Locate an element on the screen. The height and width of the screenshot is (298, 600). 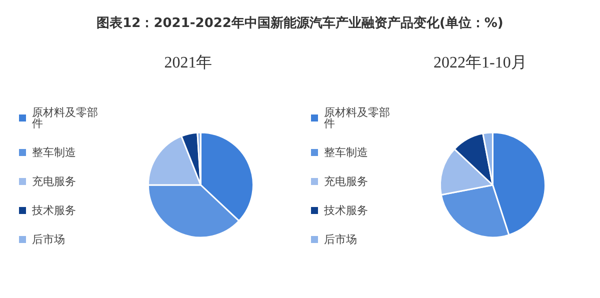
text: 图表12：2021-2022年中国新能源汽车产业融资产品变化(单位：%) is located at coordinates (300, 23).